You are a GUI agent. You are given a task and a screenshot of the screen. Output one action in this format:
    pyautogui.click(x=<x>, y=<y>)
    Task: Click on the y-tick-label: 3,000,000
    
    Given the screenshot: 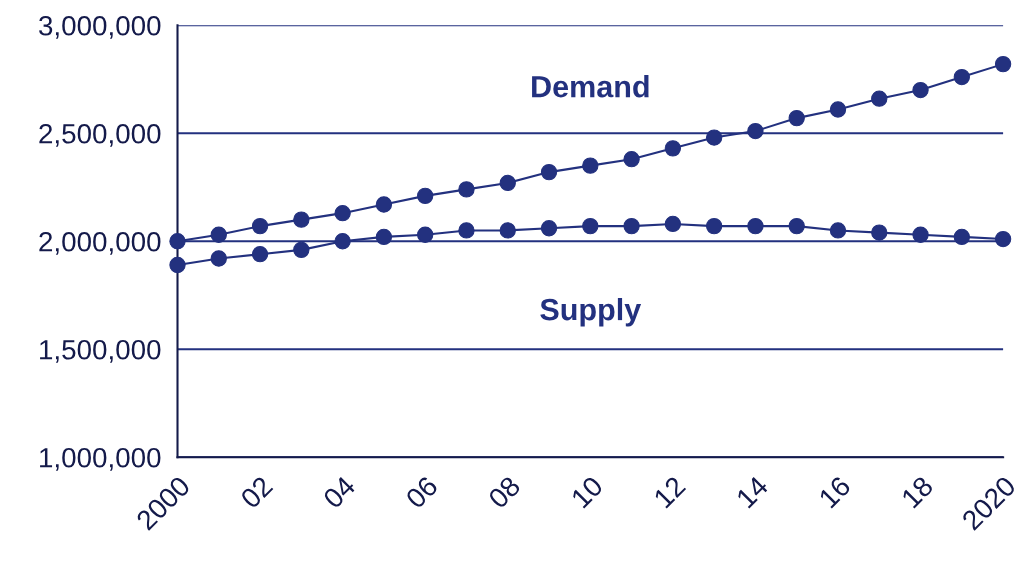 What is the action you would take?
    pyautogui.click(x=100, y=27)
    